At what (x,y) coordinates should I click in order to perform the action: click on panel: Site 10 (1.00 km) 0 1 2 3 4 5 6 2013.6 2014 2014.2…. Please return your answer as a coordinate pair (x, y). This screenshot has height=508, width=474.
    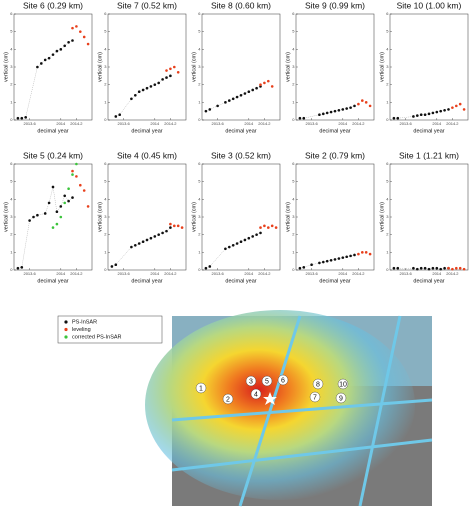
    Looking at the image, I should click on (424, 67).